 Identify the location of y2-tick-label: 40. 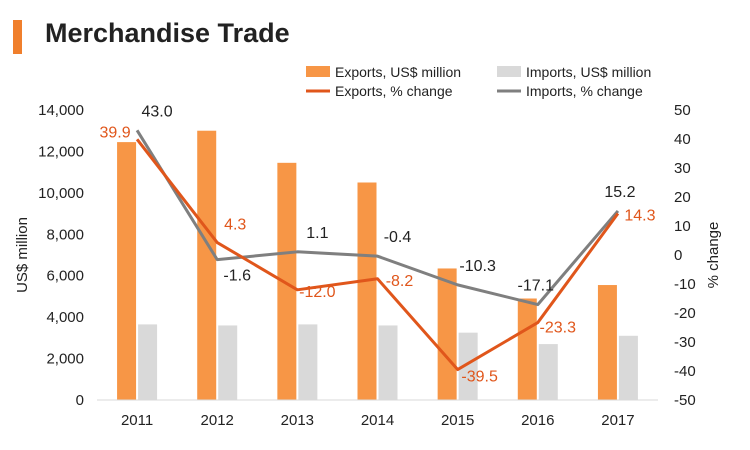
(682, 139).